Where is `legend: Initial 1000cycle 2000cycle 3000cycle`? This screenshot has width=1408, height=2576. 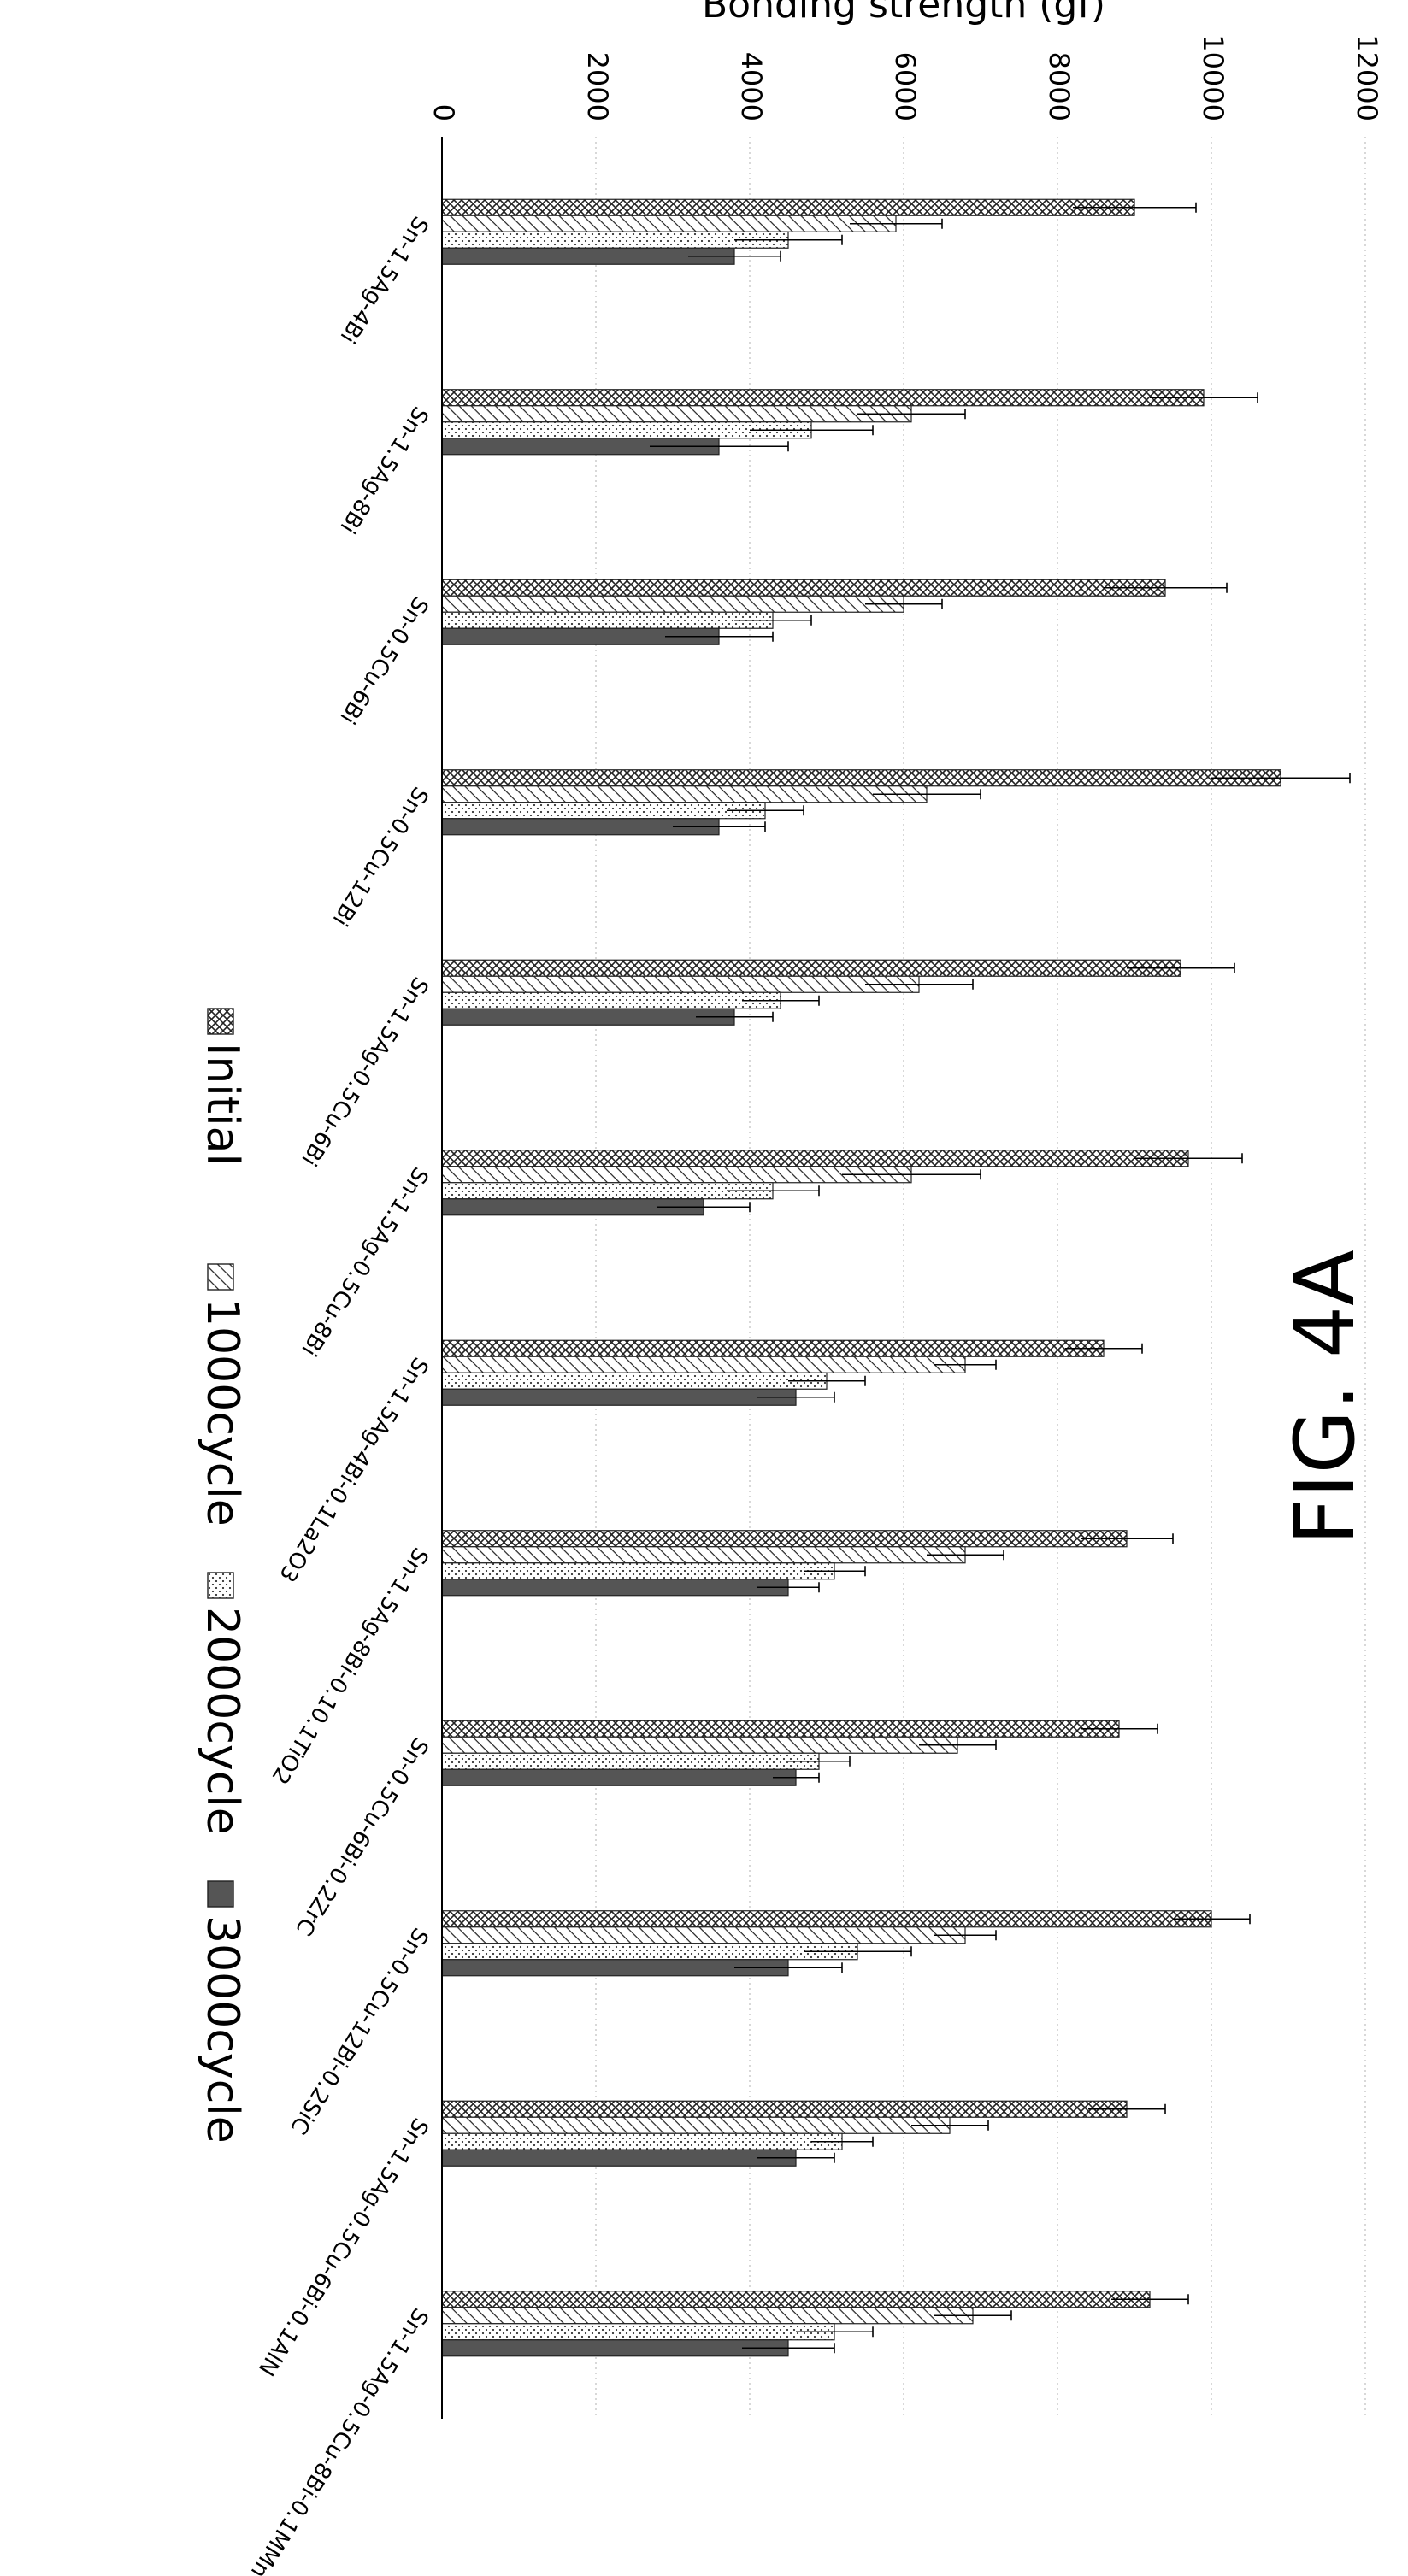
legend: Initial 1000cycle 2000cycle 3000cycle is located at coordinates (222, 1576).